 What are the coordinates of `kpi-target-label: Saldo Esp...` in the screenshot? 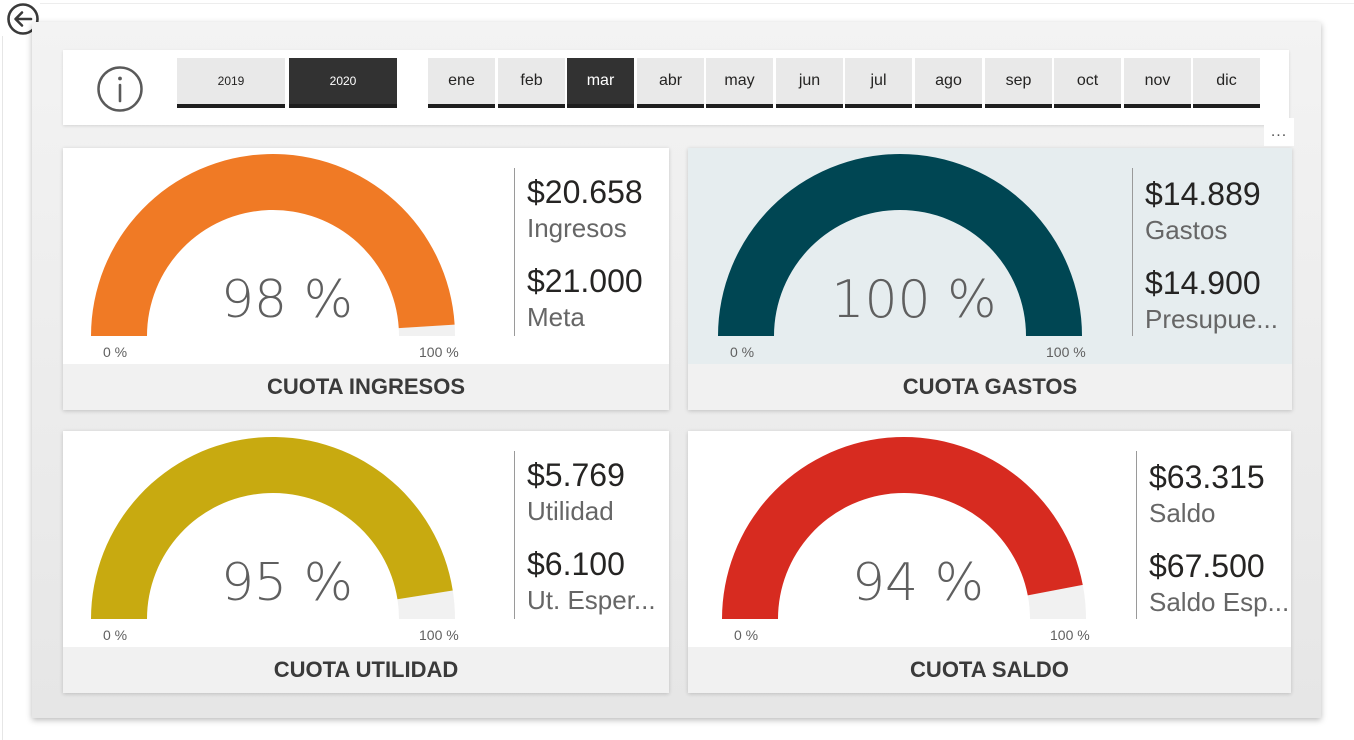 It's located at (1219, 602).